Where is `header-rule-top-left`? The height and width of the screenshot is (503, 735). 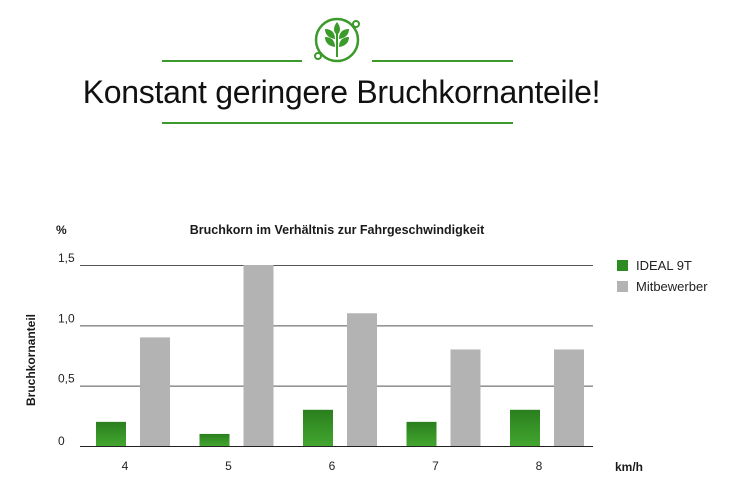 header-rule-top-left is located at coordinates (232, 61).